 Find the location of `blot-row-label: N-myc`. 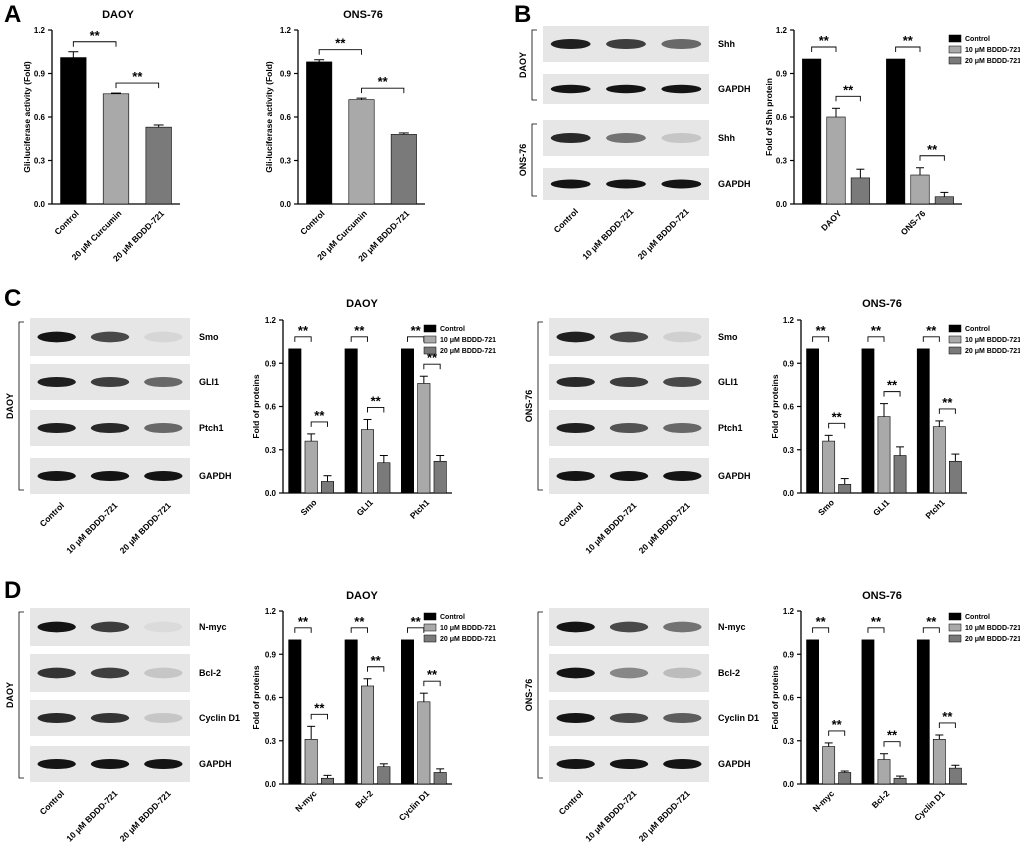

blot-row-label: N-myc is located at coordinates (732, 627).